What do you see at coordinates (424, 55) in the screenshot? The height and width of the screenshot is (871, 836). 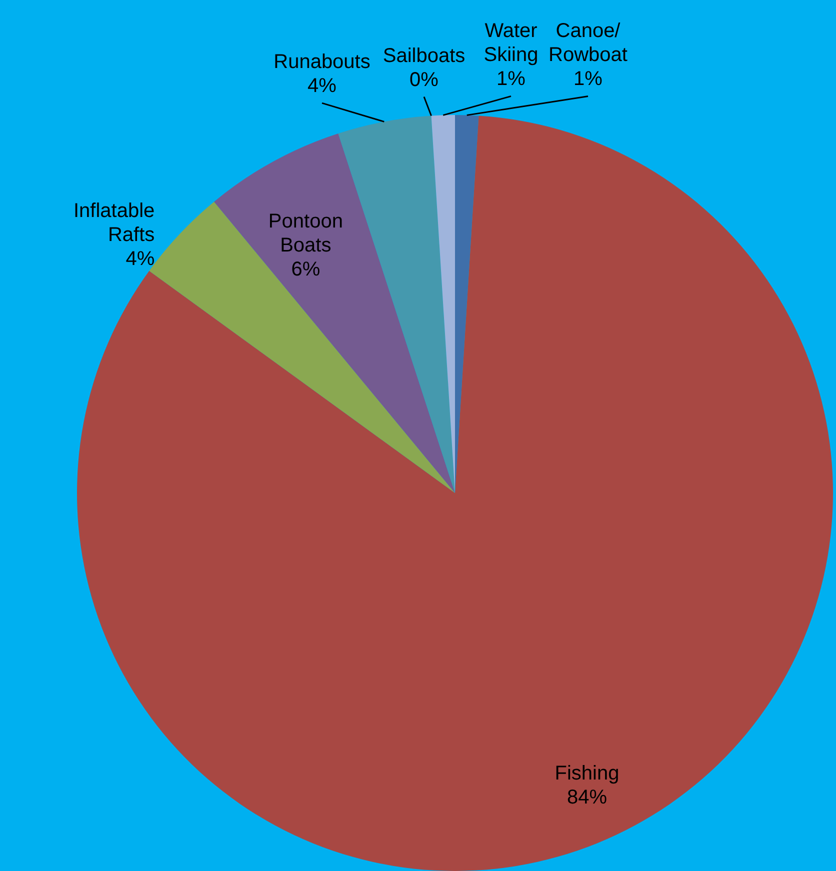 I see `category-label: Sailboats` at bounding box center [424, 55].